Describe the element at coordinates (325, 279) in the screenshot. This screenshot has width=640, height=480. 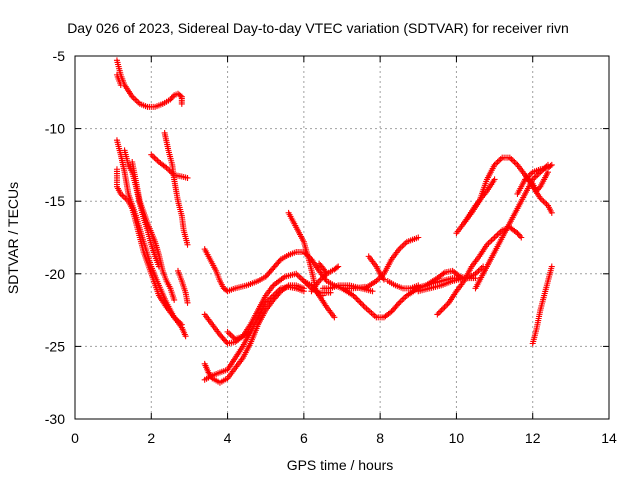
I see `series-arc-q` at that location.